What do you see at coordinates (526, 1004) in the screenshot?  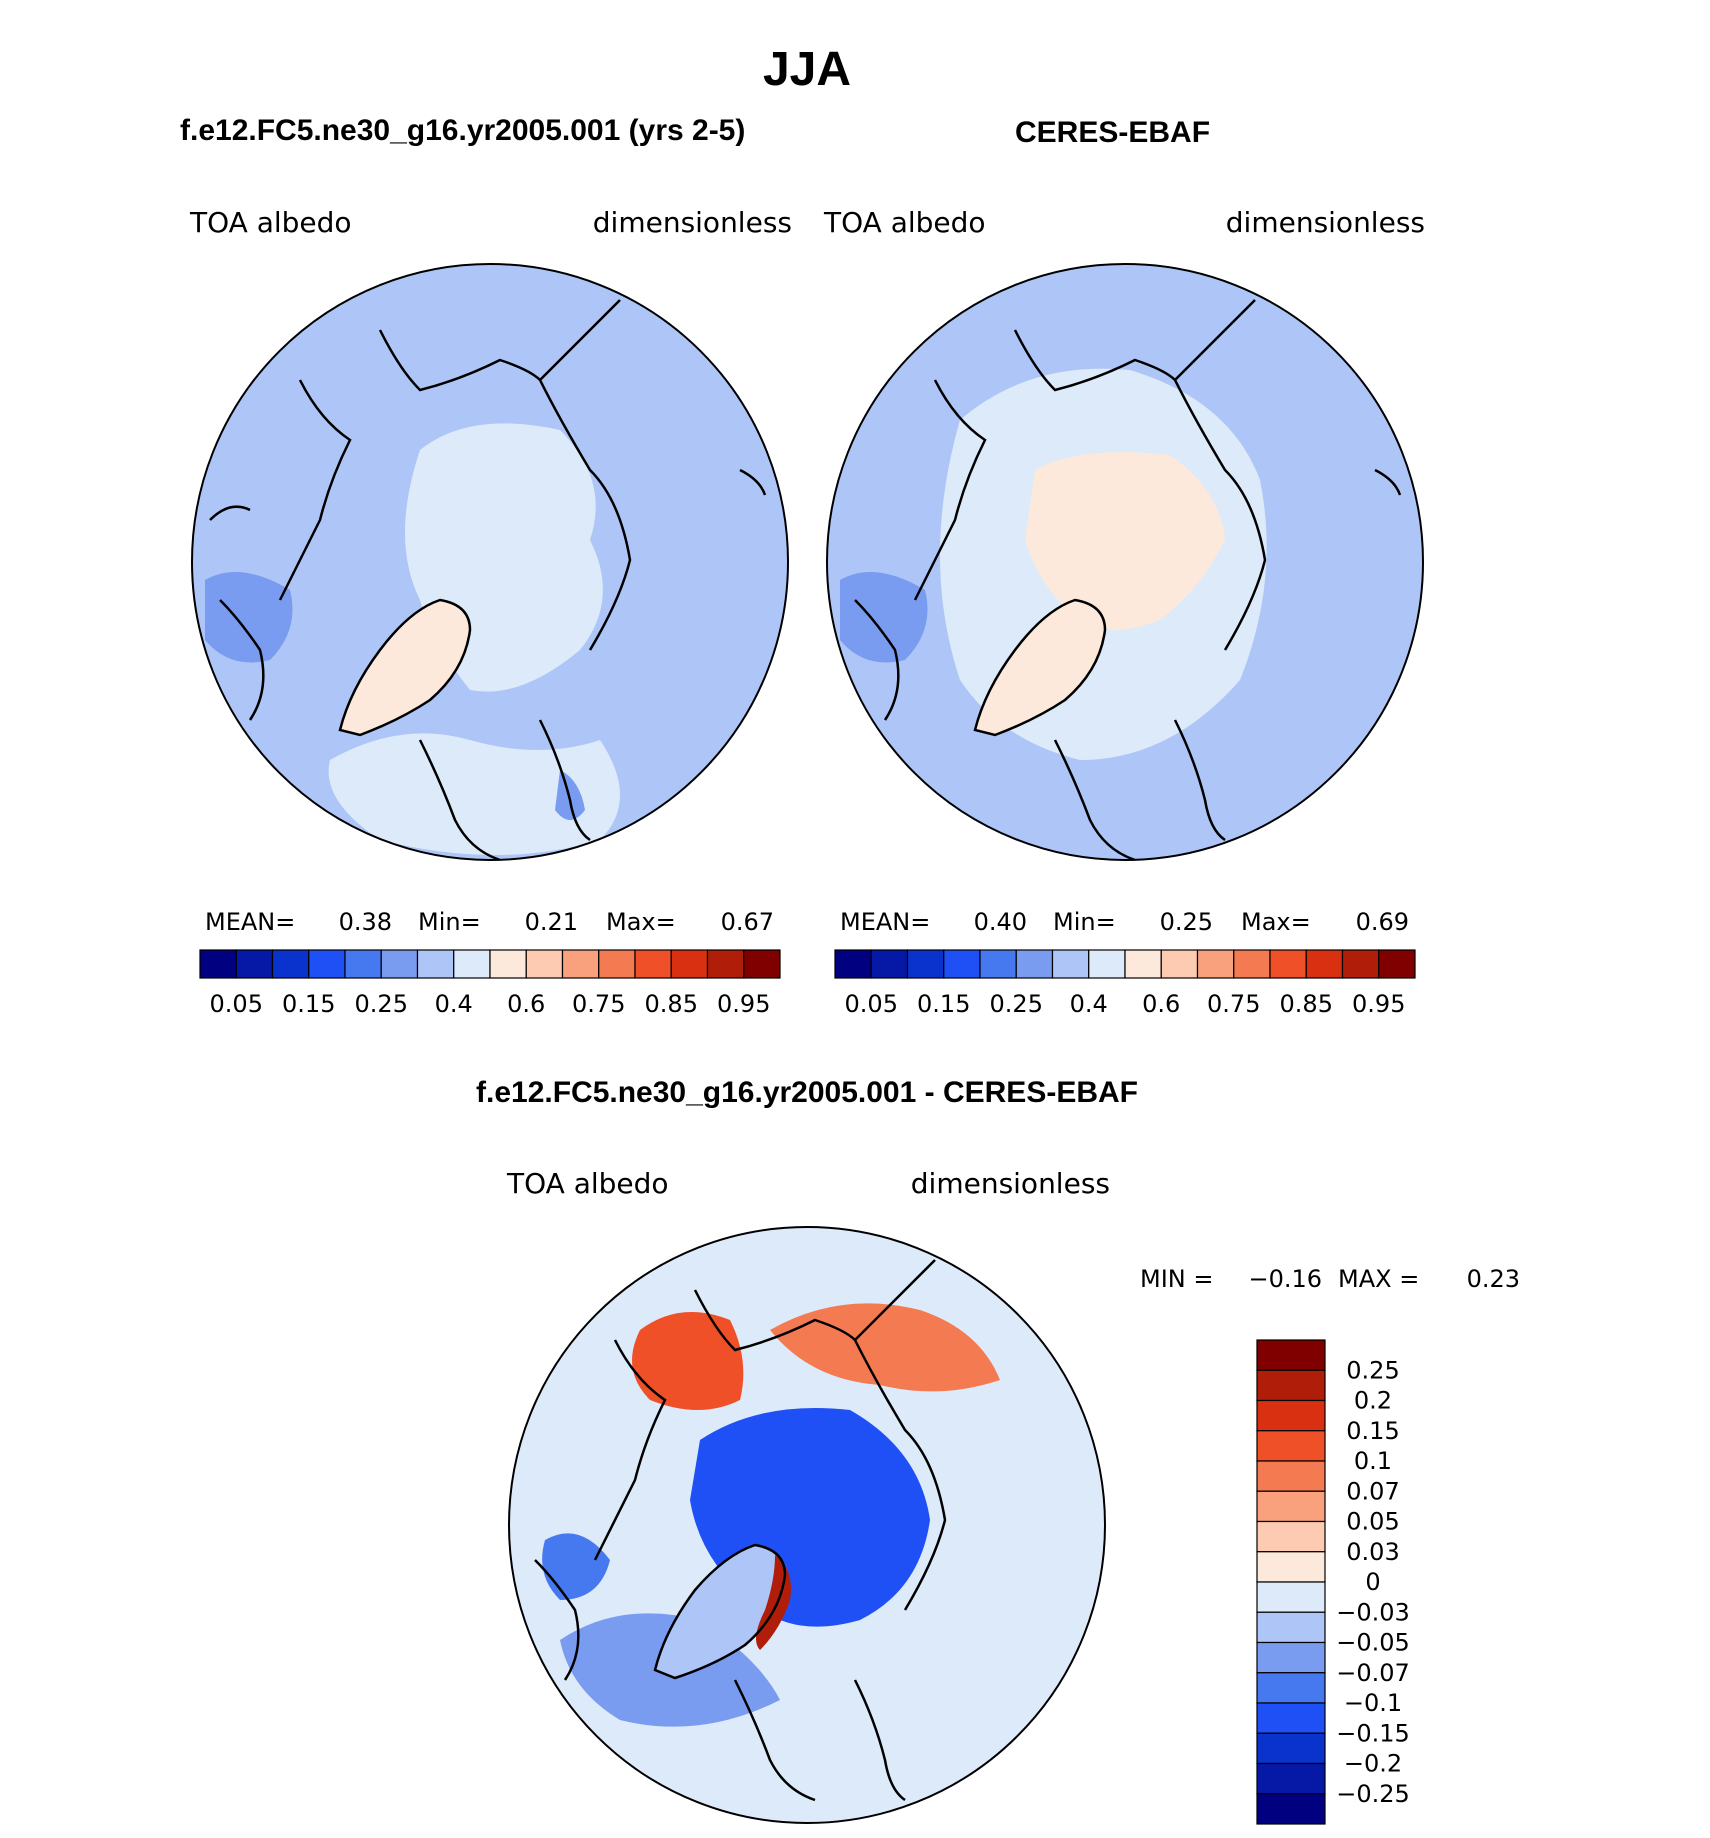 I see `panel-model-colorbar-label: 0.6` at bounding box center [526, 1004].